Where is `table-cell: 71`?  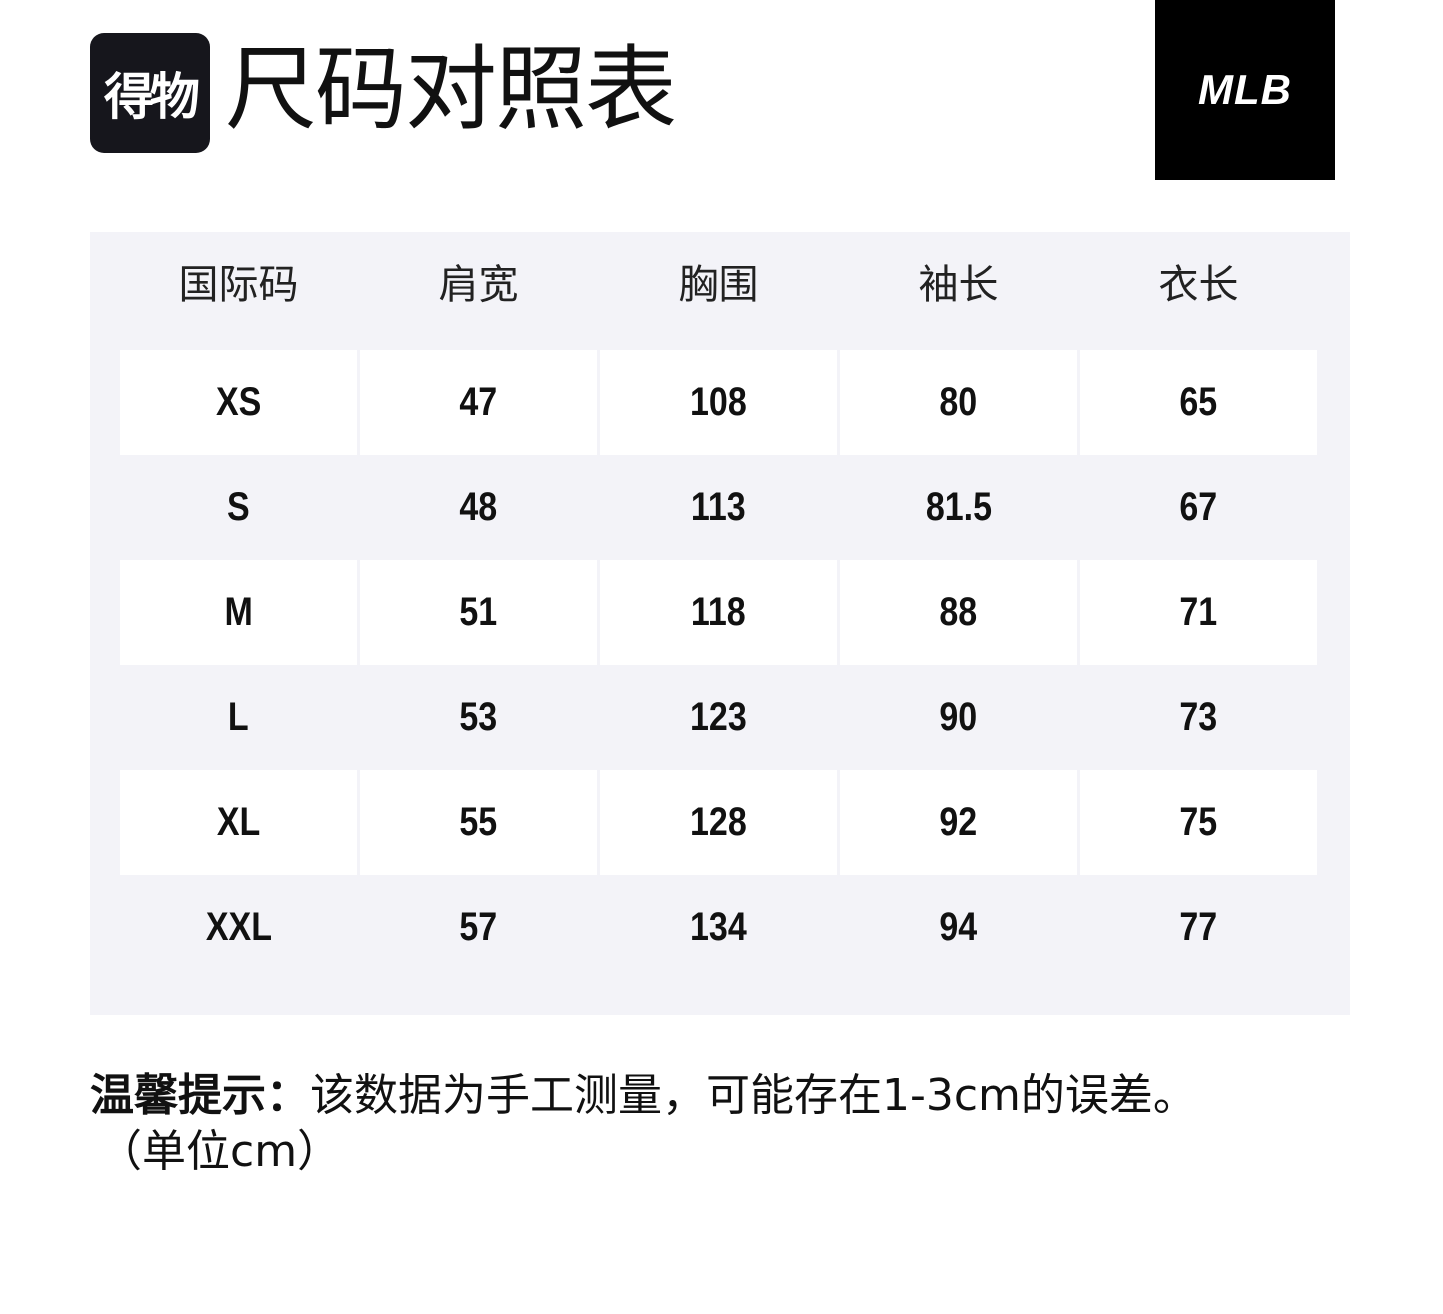
table-cell: 71 is located at coordinates (1198, 612).